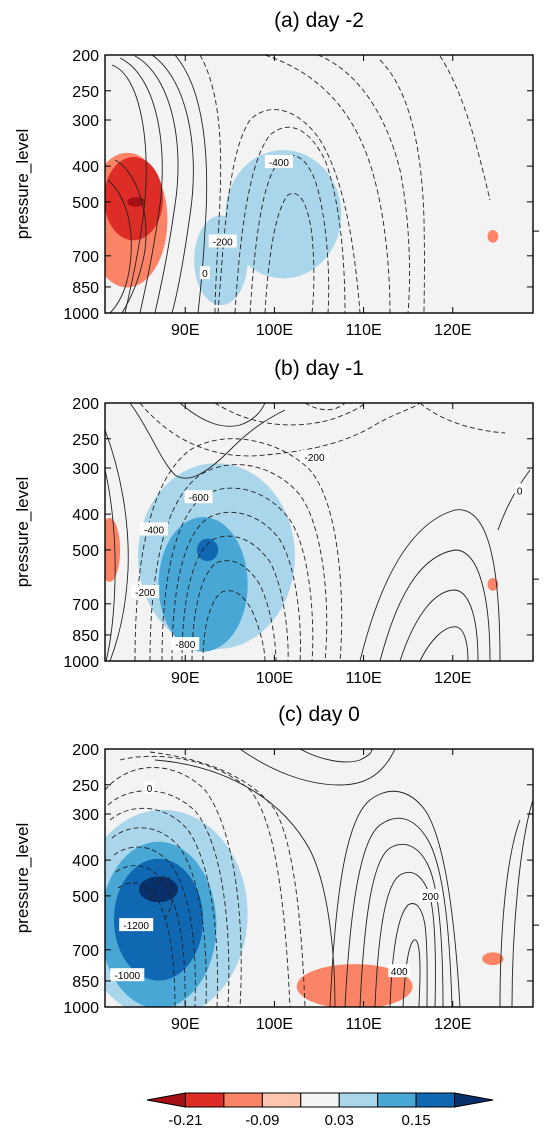  Describe the element at coordinates (452, 1024) in the screenshot. I see `x-tick-label: 120E` at that location.